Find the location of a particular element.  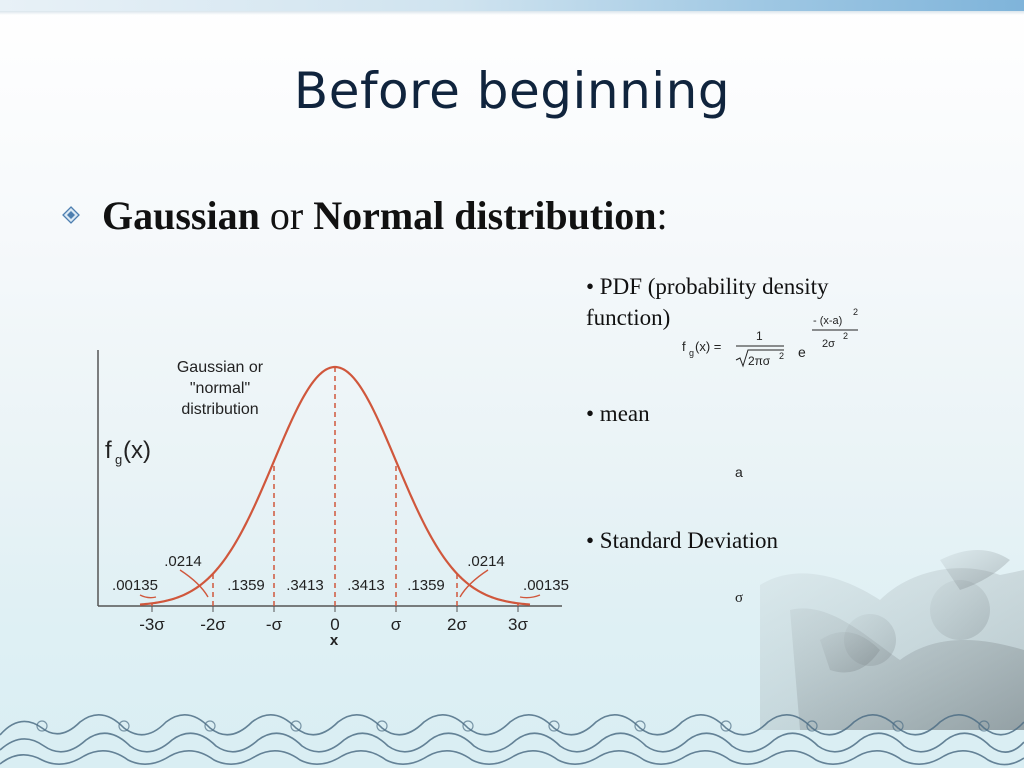

formula-lhs-sub: g is located at coordinates (691, 353).